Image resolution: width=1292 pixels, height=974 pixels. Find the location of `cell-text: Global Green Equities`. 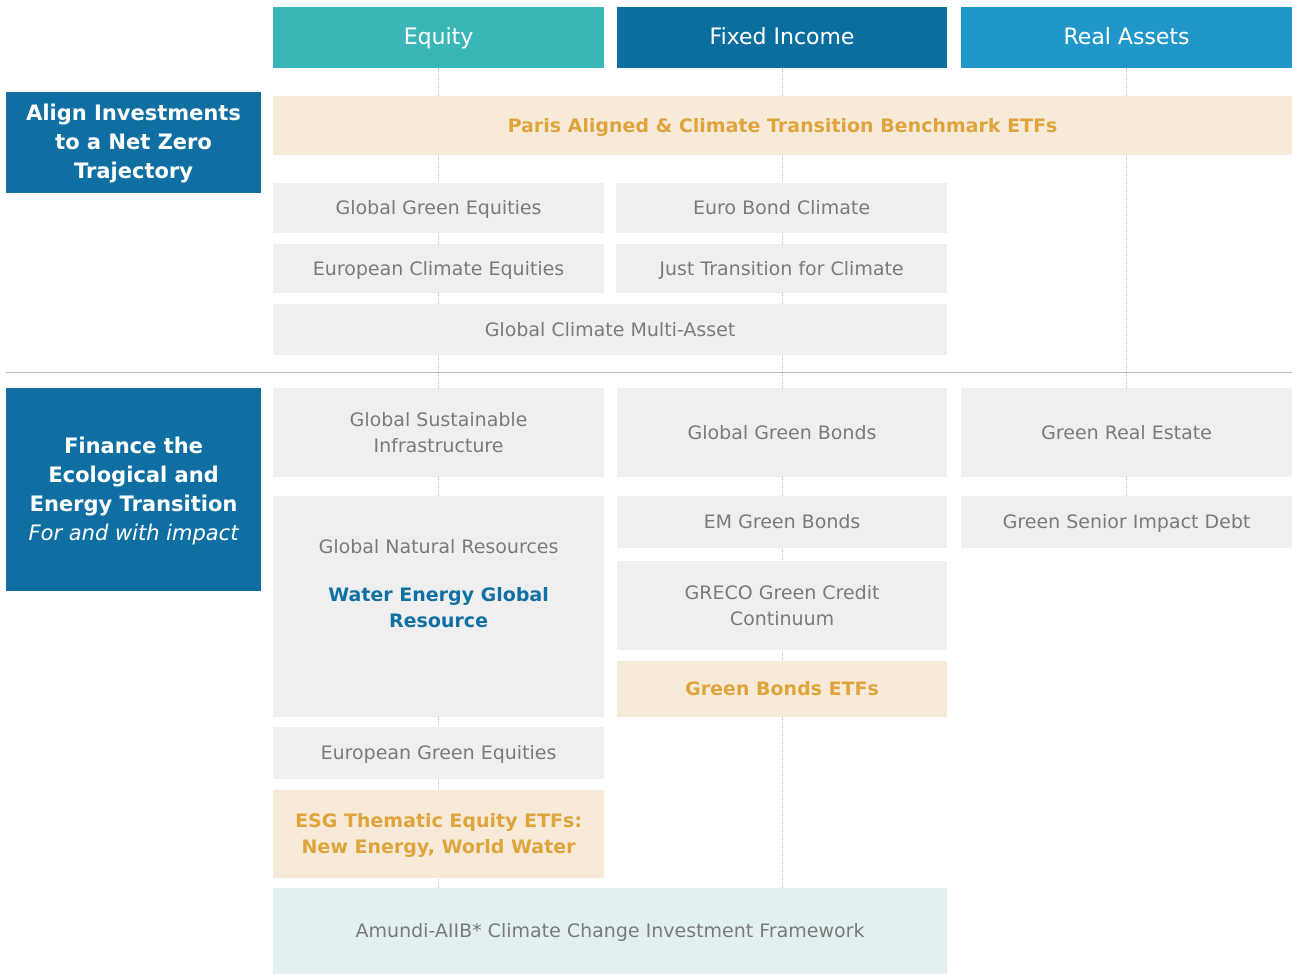

cell-text: Global Green Equities is located at coordinates (438, 208).